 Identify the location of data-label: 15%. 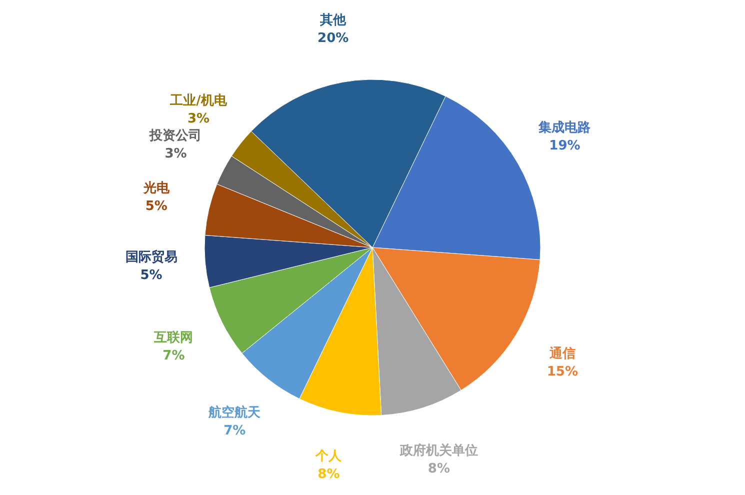
(562, 372).